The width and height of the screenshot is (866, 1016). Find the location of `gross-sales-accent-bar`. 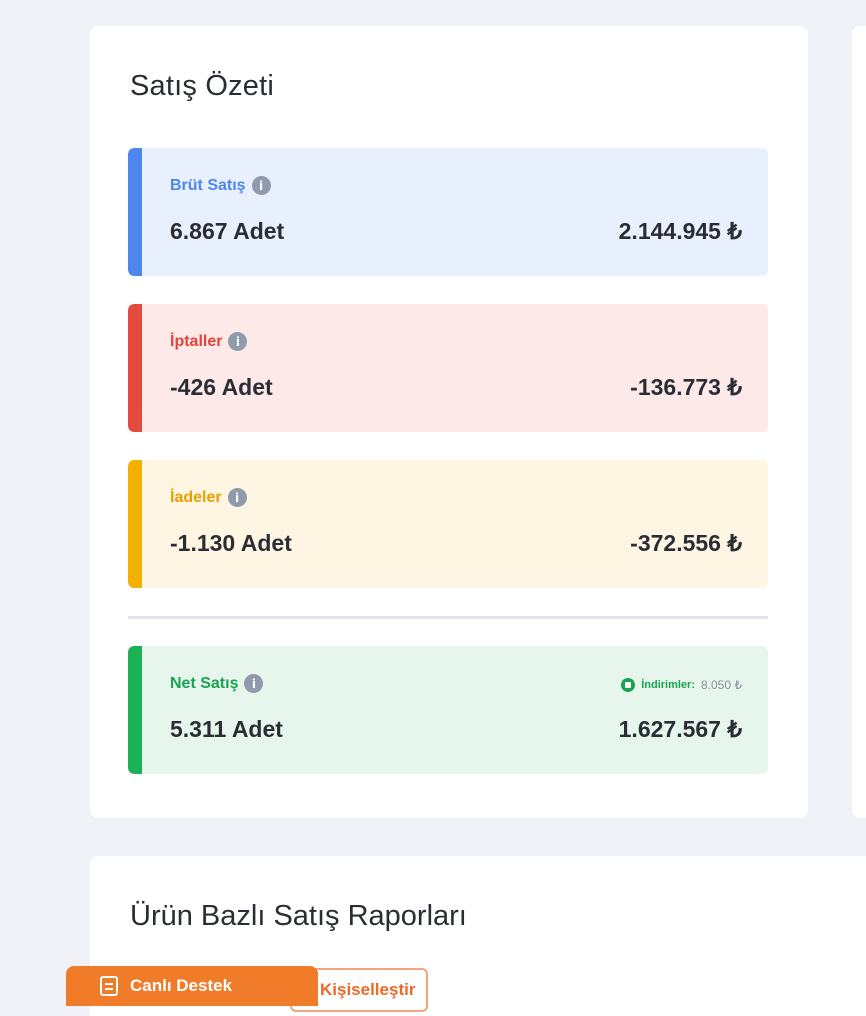

gross-sales-accent-bar is located at coordinates (135, 212).